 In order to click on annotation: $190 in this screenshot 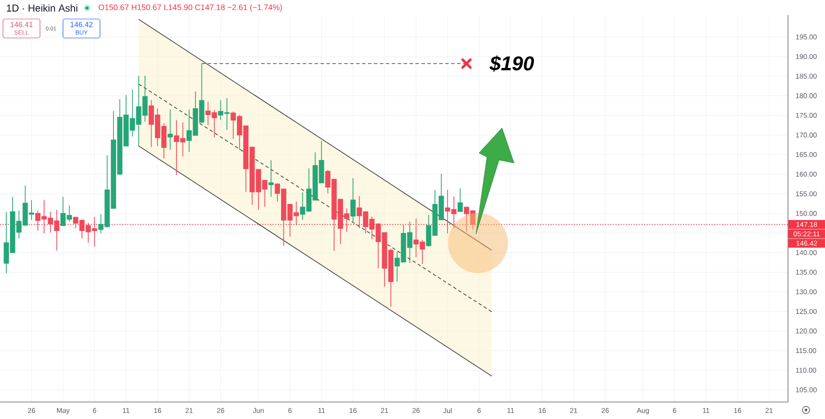, I will do `click(512, 63)`.